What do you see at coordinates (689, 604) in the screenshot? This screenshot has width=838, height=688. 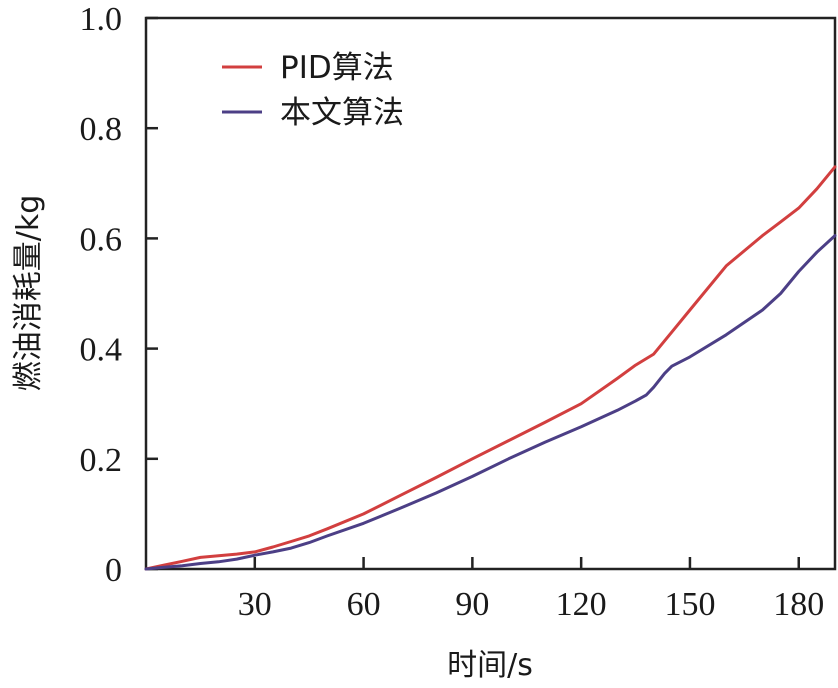 I see `x-tick-label: 150` at bounding box center [689, 604].